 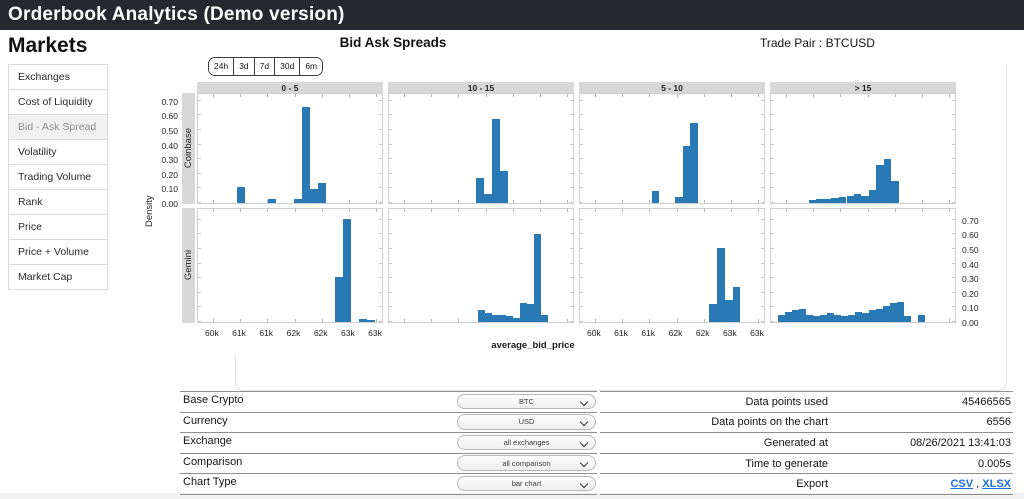 What do you see at coordinates (526, 442) in the screenshot?
I see `exchange-select: all exchanges` at bounding box center [526, 442].